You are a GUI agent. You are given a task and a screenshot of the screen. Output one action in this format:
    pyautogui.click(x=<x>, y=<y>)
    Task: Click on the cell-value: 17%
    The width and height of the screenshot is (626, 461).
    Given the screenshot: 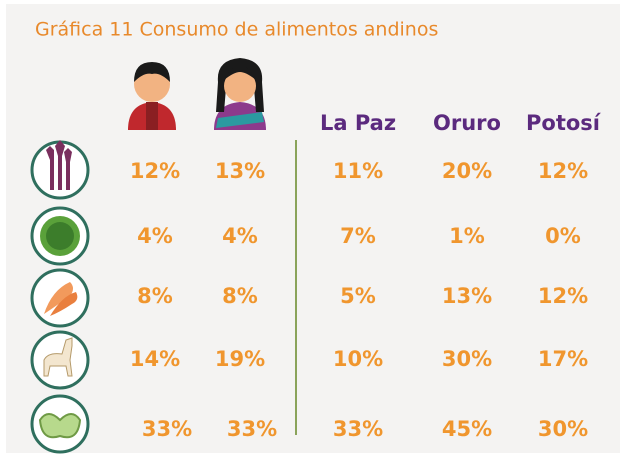 What is the action you would take?
    pyautogui.click(x=563, y=359)
    